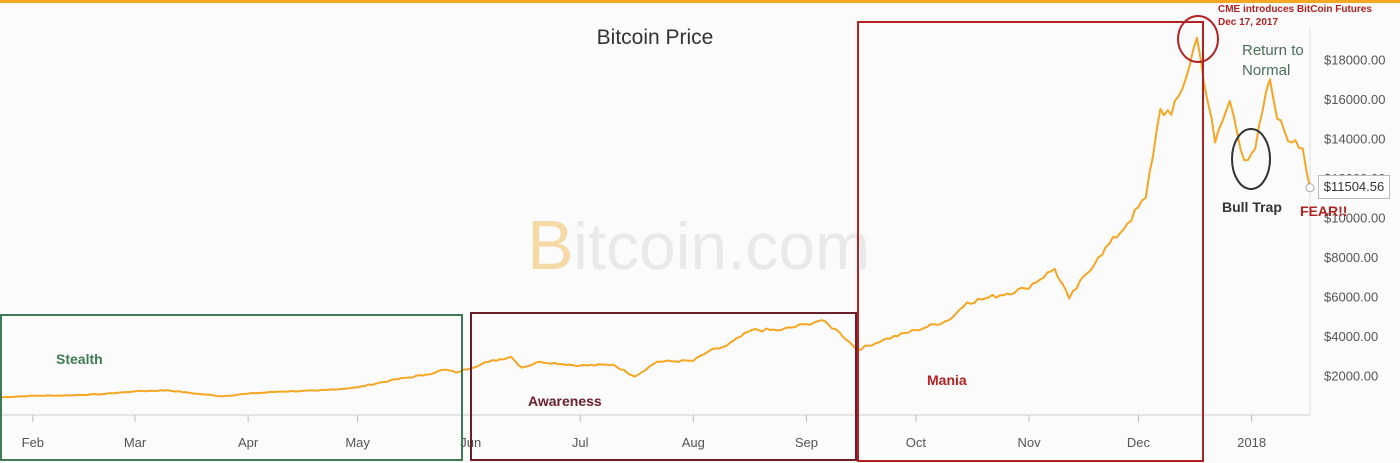  What do you see at coordinates (655, 37) in the screenshot?
I see `chart-title: Bitcoin Price` at bounding box center [655, 37].